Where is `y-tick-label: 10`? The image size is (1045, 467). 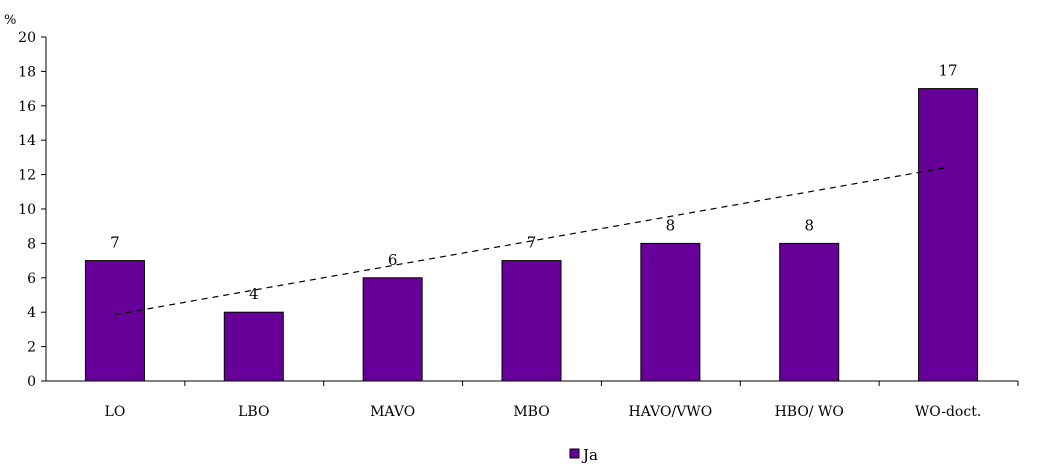 y-tick-label: 10 is located at coordinates (27, 210).